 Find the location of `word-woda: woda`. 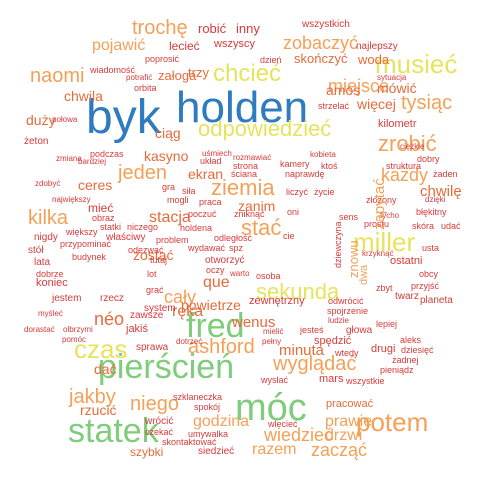

word-woda: woda is located at coordinates (374, 59).